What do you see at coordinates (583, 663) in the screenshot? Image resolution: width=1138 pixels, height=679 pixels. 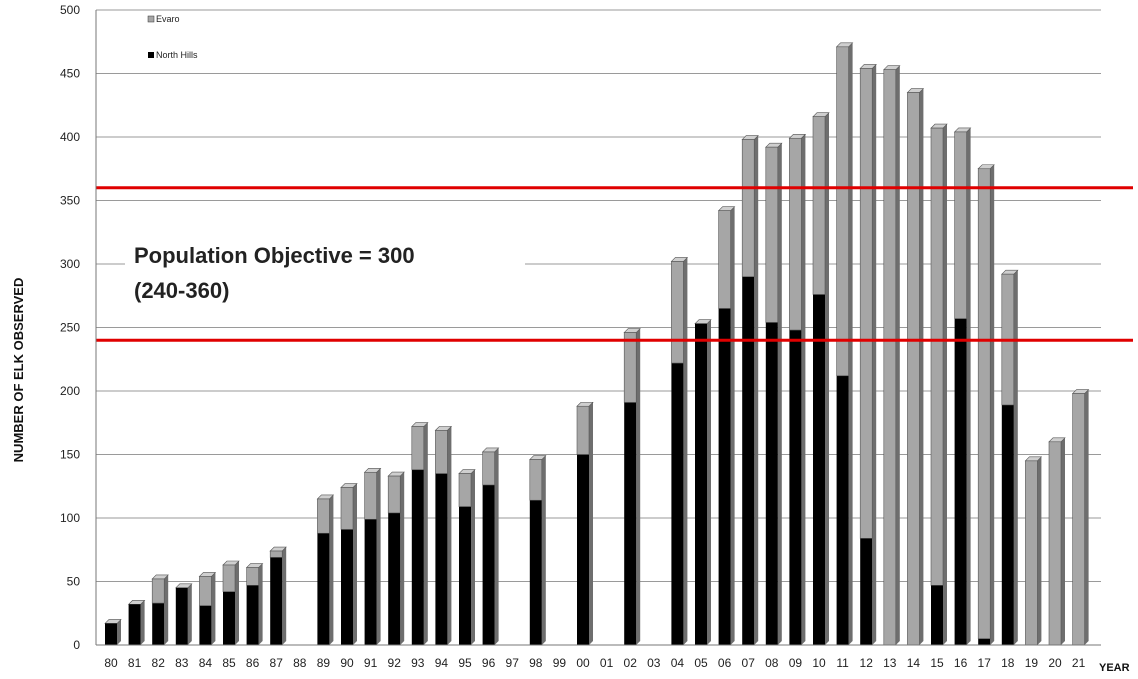 I see `x-tick-label: 00` at bounding box center [583, 663].